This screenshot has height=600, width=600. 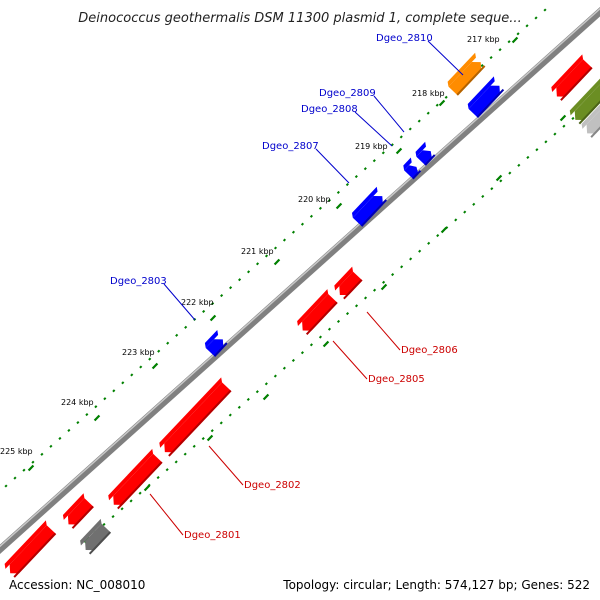 I want to click on gene-reverse-small, so click(x=78, y=511).